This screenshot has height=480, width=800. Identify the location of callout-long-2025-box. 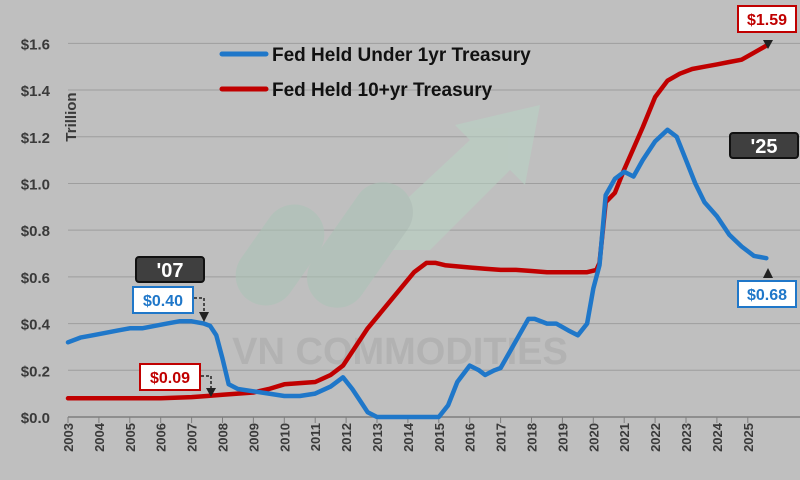
(767, 19).